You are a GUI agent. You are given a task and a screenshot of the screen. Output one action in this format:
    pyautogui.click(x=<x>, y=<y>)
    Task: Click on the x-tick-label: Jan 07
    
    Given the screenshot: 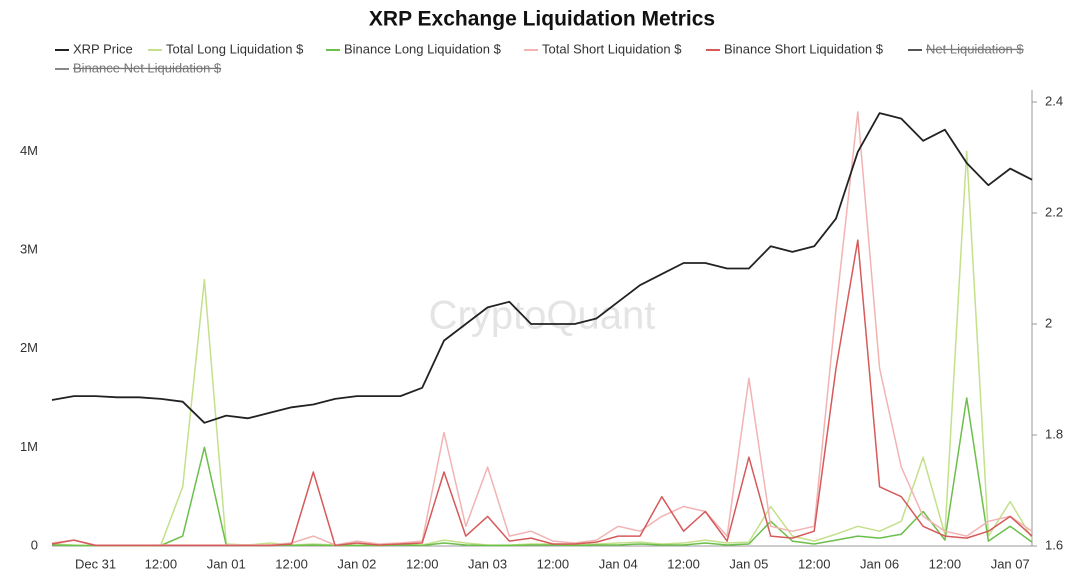 What is the action you would take?
    pyautogui.click(x=1010, y=563)
    